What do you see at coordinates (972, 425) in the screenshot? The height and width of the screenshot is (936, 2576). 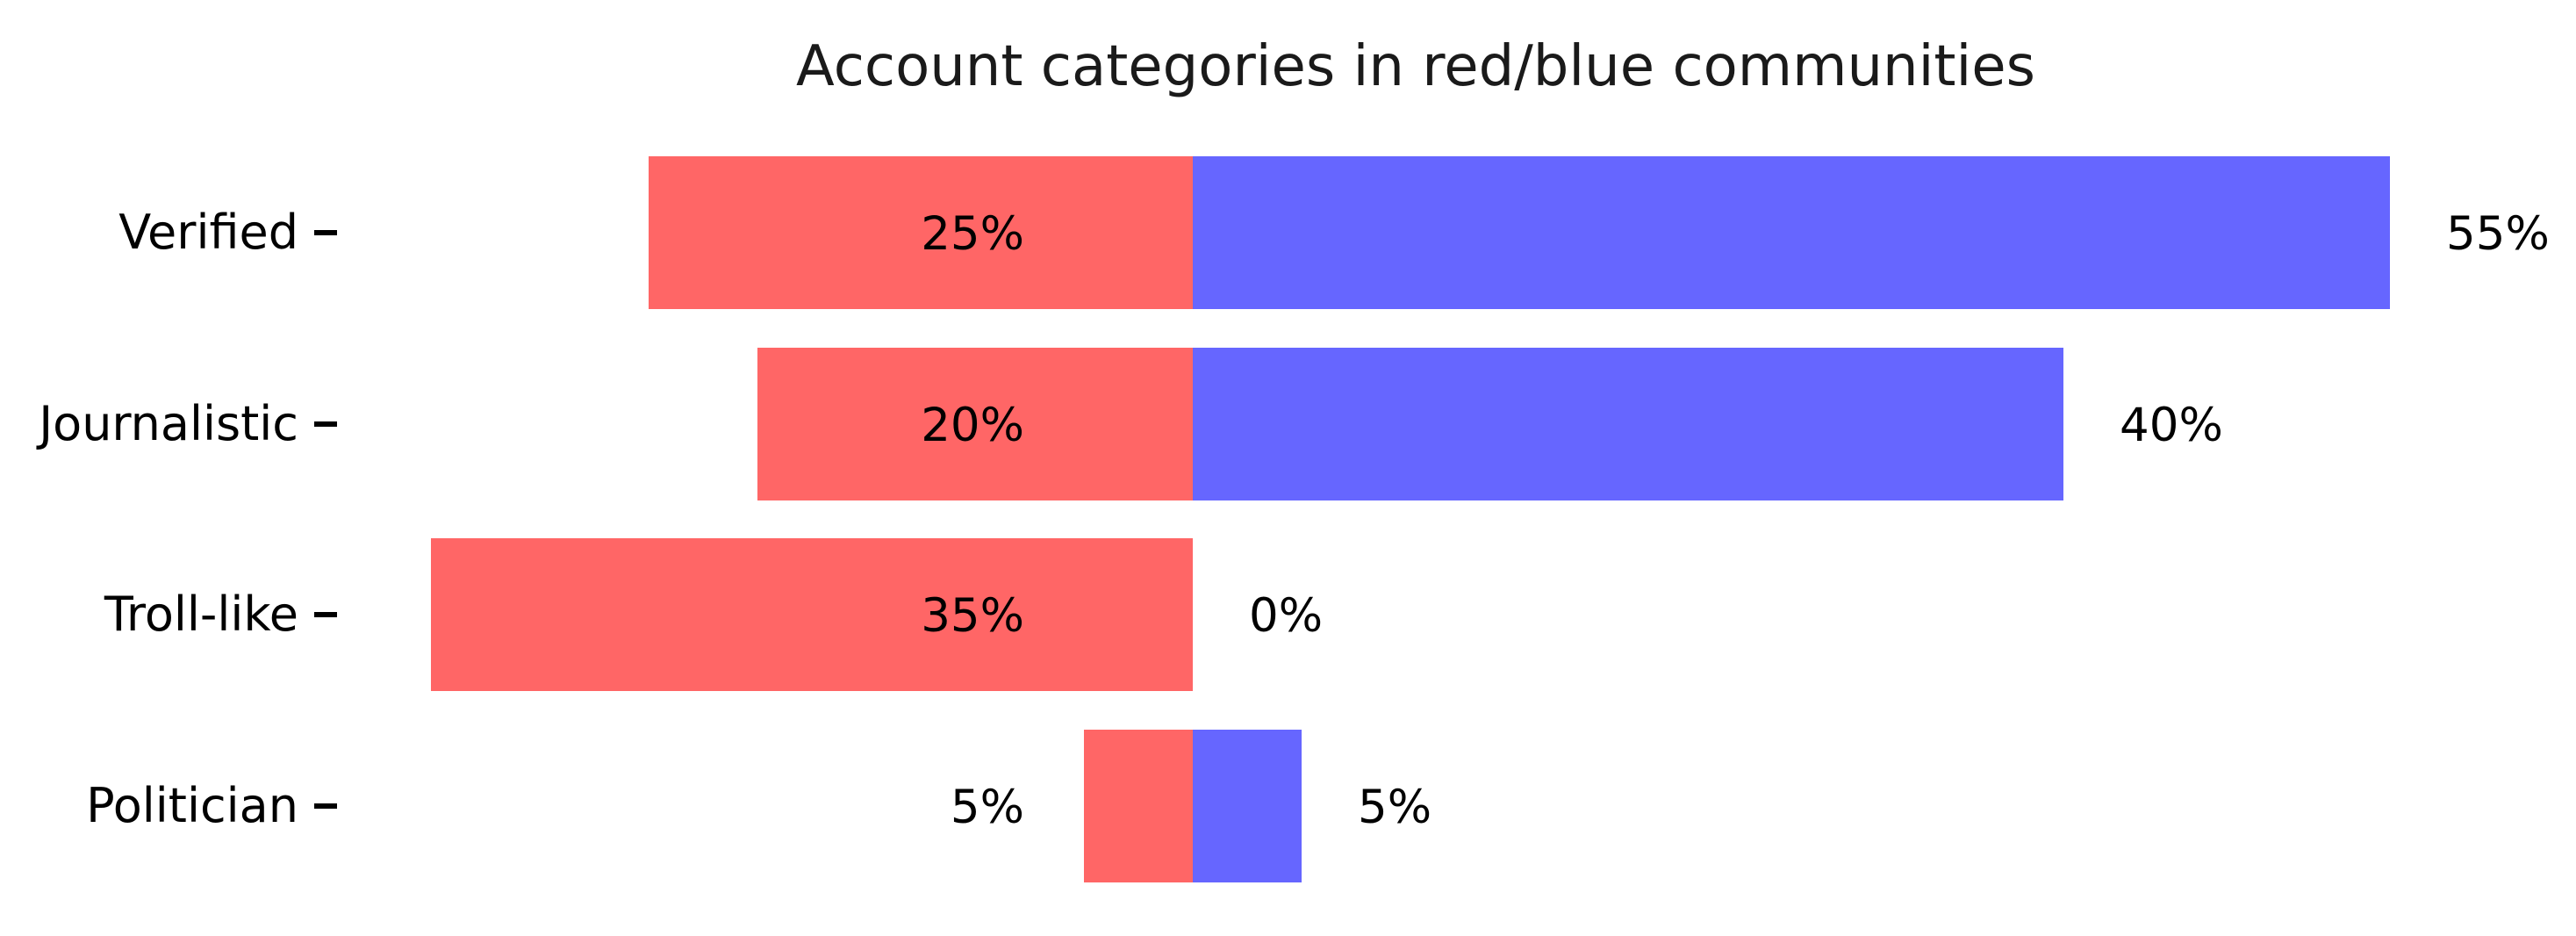 I see `red-value-label: 20%` at bounding box center [972, 425].